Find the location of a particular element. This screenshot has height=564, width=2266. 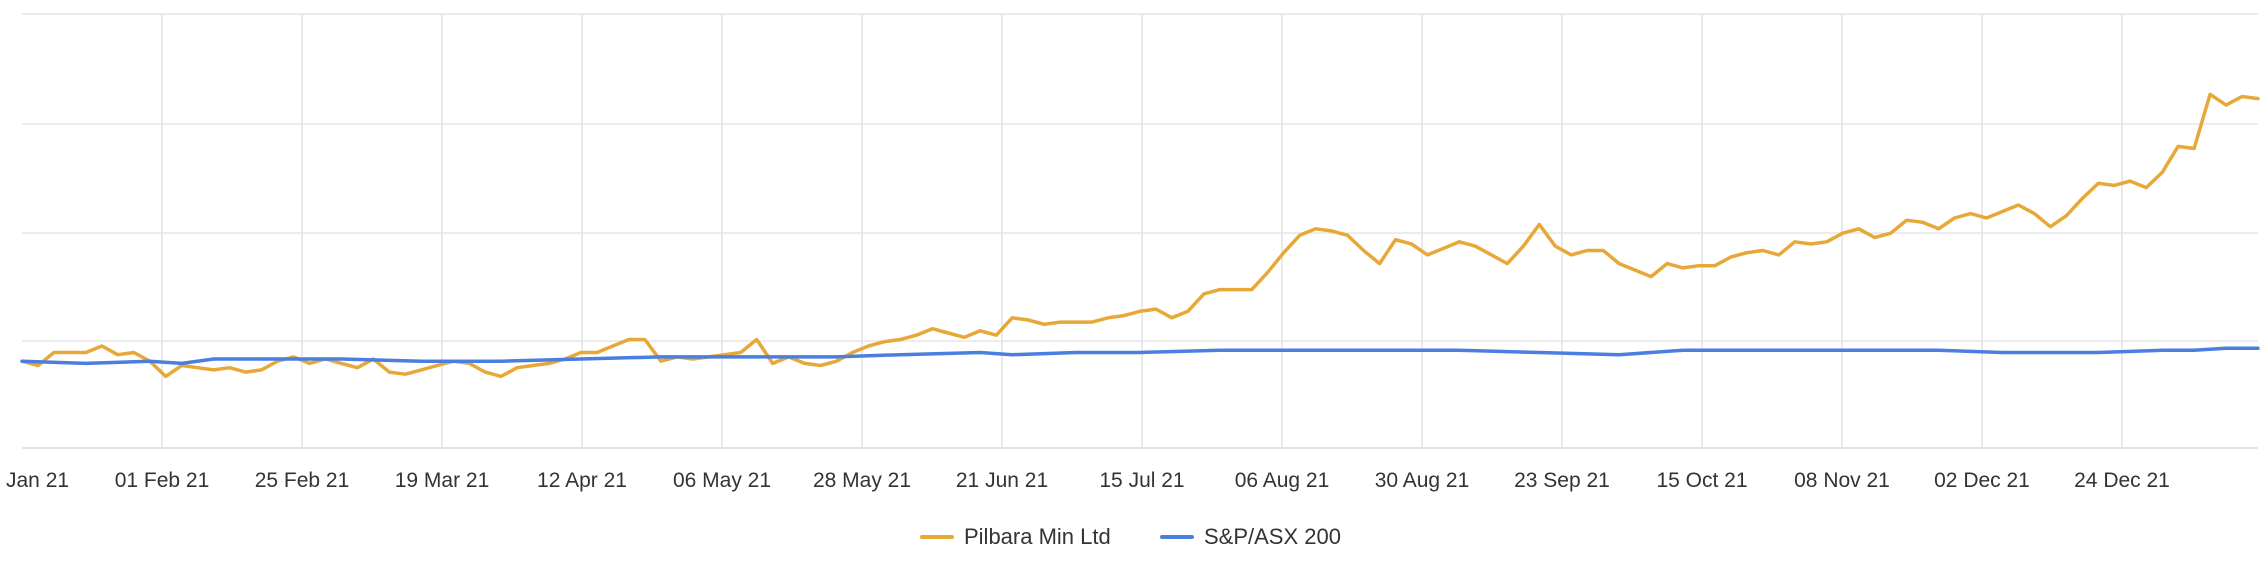

x-tick-label: 19 Mar 21 is located at coordinates (442, 480).